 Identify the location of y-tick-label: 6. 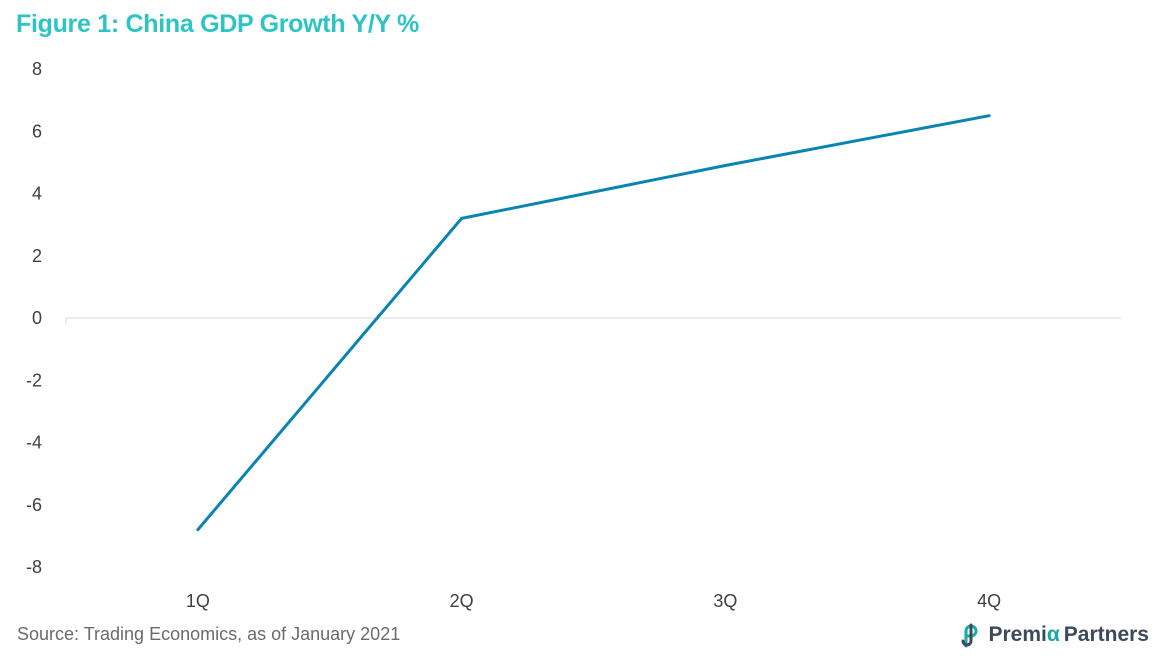
(37, 131).